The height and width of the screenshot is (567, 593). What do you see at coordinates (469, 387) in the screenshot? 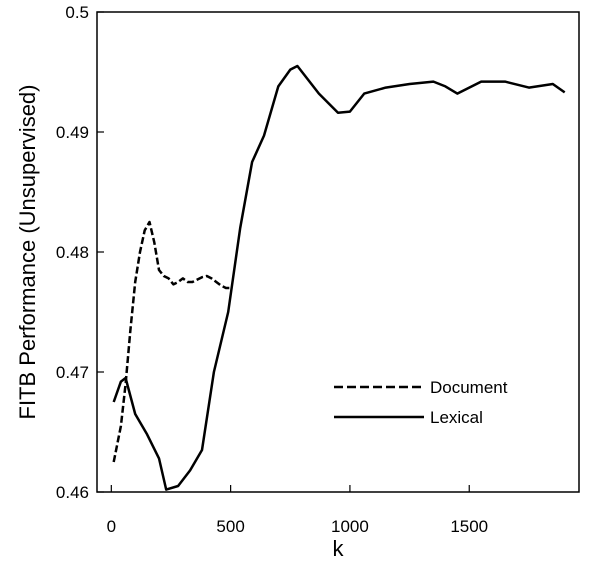
I see `legend-label-document: Document` at bounding box center [469, 387].